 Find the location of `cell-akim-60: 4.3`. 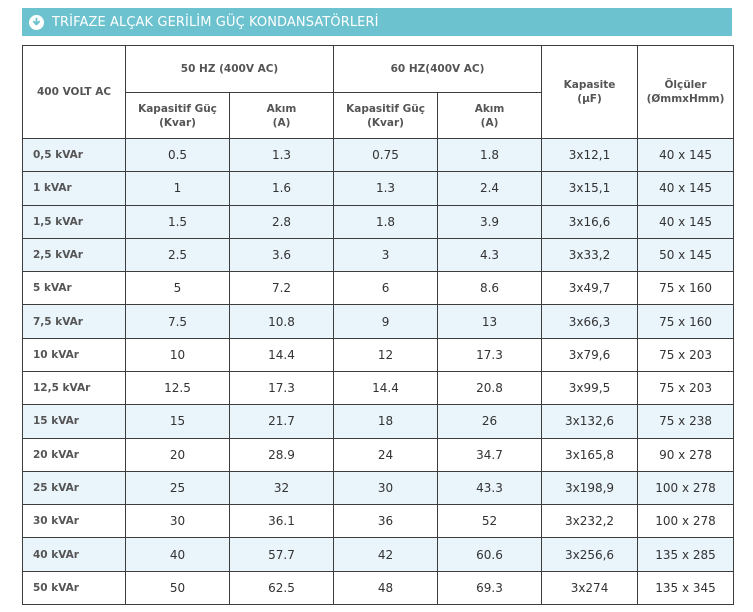

cell-akim-60: 4.3 is located at coordinates (490, 255).